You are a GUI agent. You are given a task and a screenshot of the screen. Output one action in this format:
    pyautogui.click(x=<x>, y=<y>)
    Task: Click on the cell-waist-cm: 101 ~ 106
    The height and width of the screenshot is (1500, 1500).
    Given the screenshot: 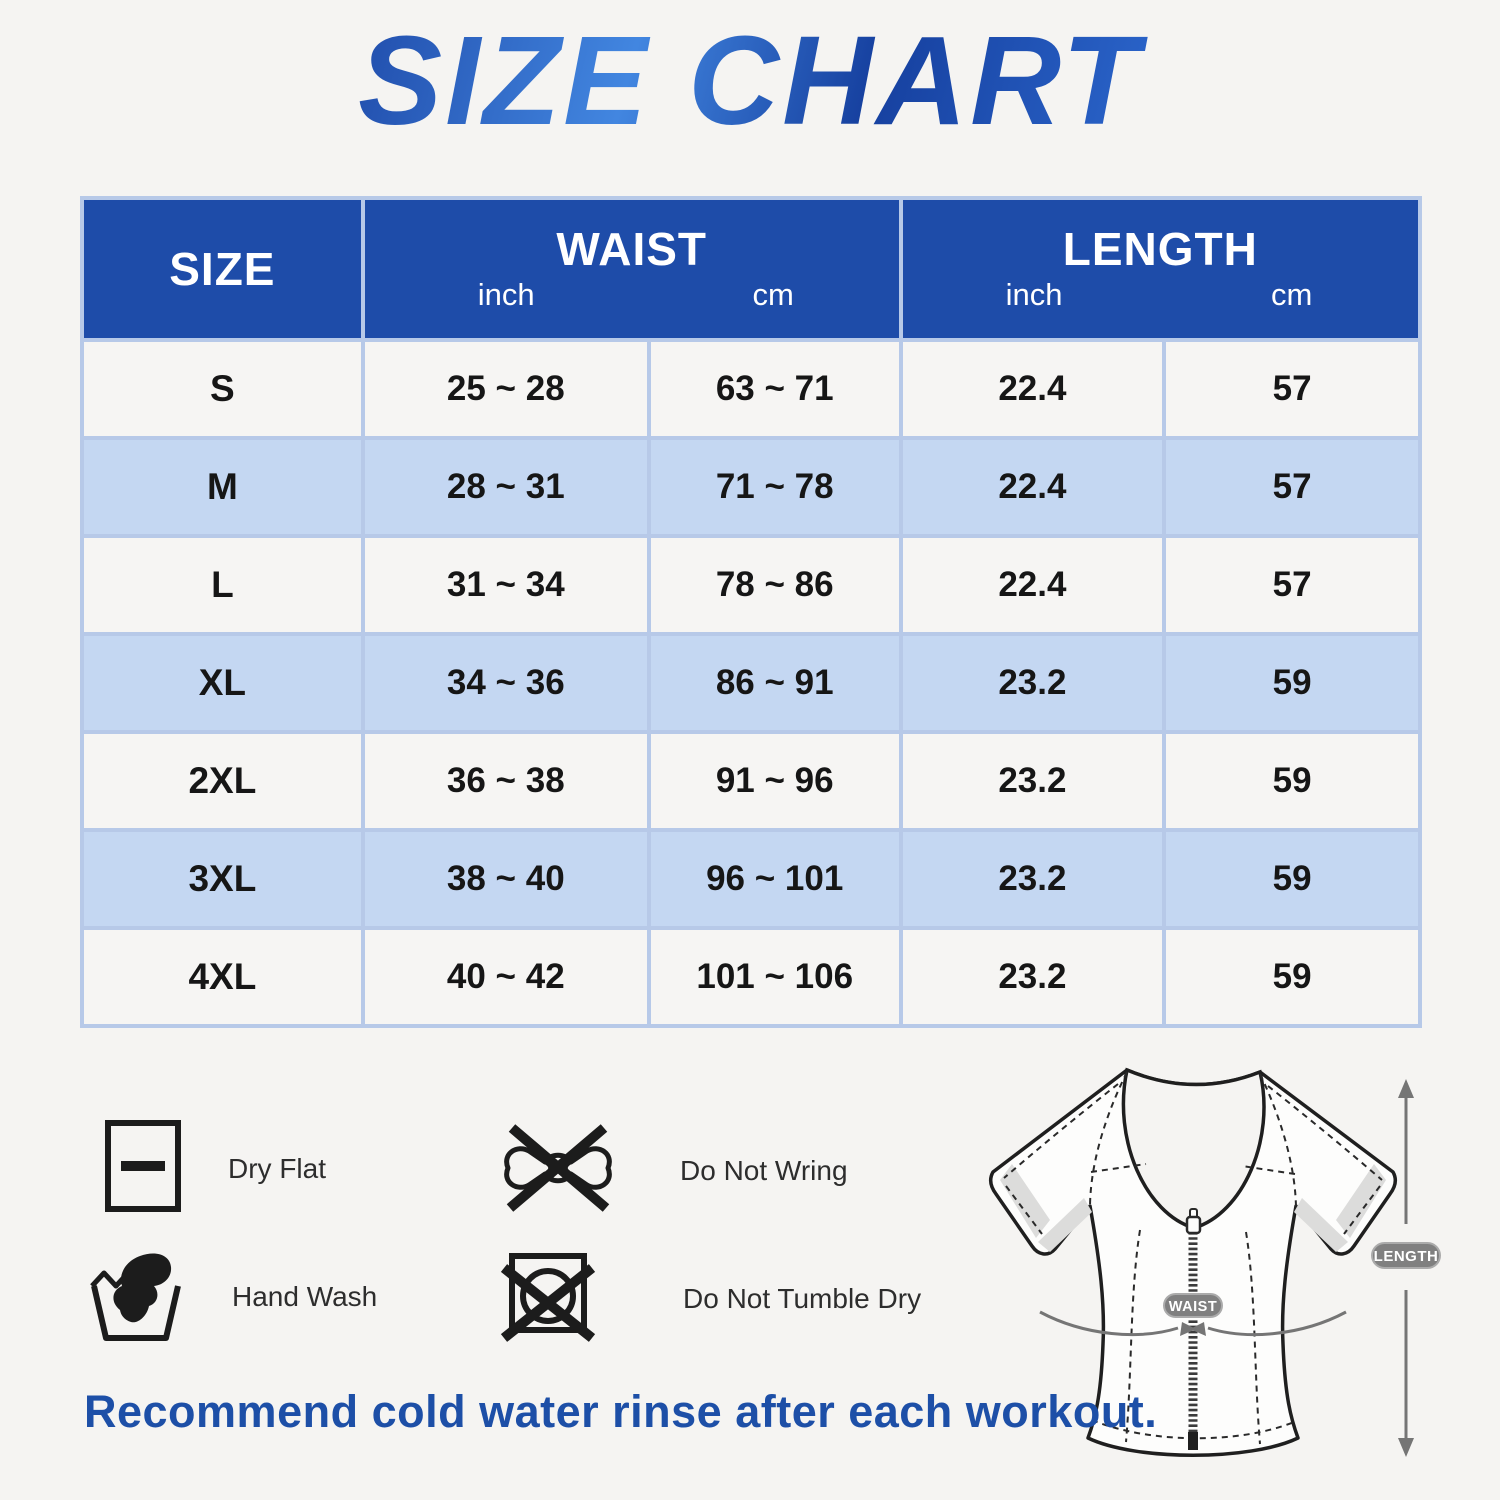 What is the action you would take?
    pyautogui.click(x=774, y=977)
    